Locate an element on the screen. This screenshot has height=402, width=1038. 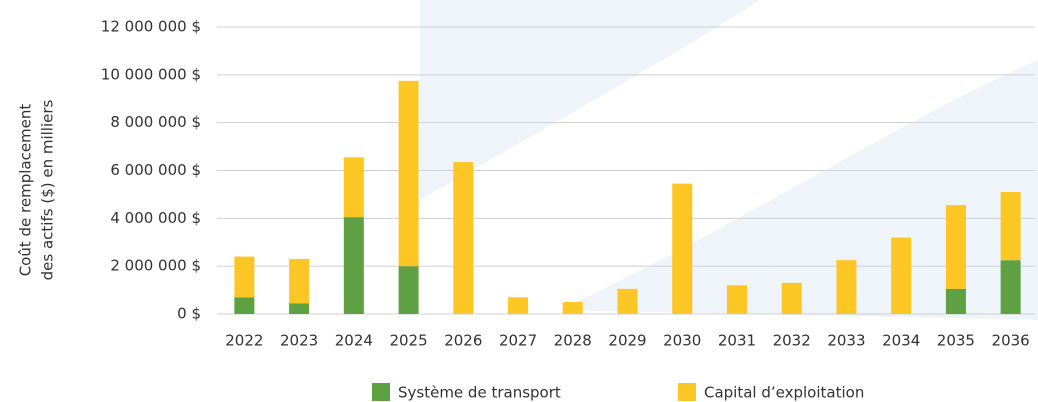
x-tick-label: 2028 is located at coordinates (573, 341).